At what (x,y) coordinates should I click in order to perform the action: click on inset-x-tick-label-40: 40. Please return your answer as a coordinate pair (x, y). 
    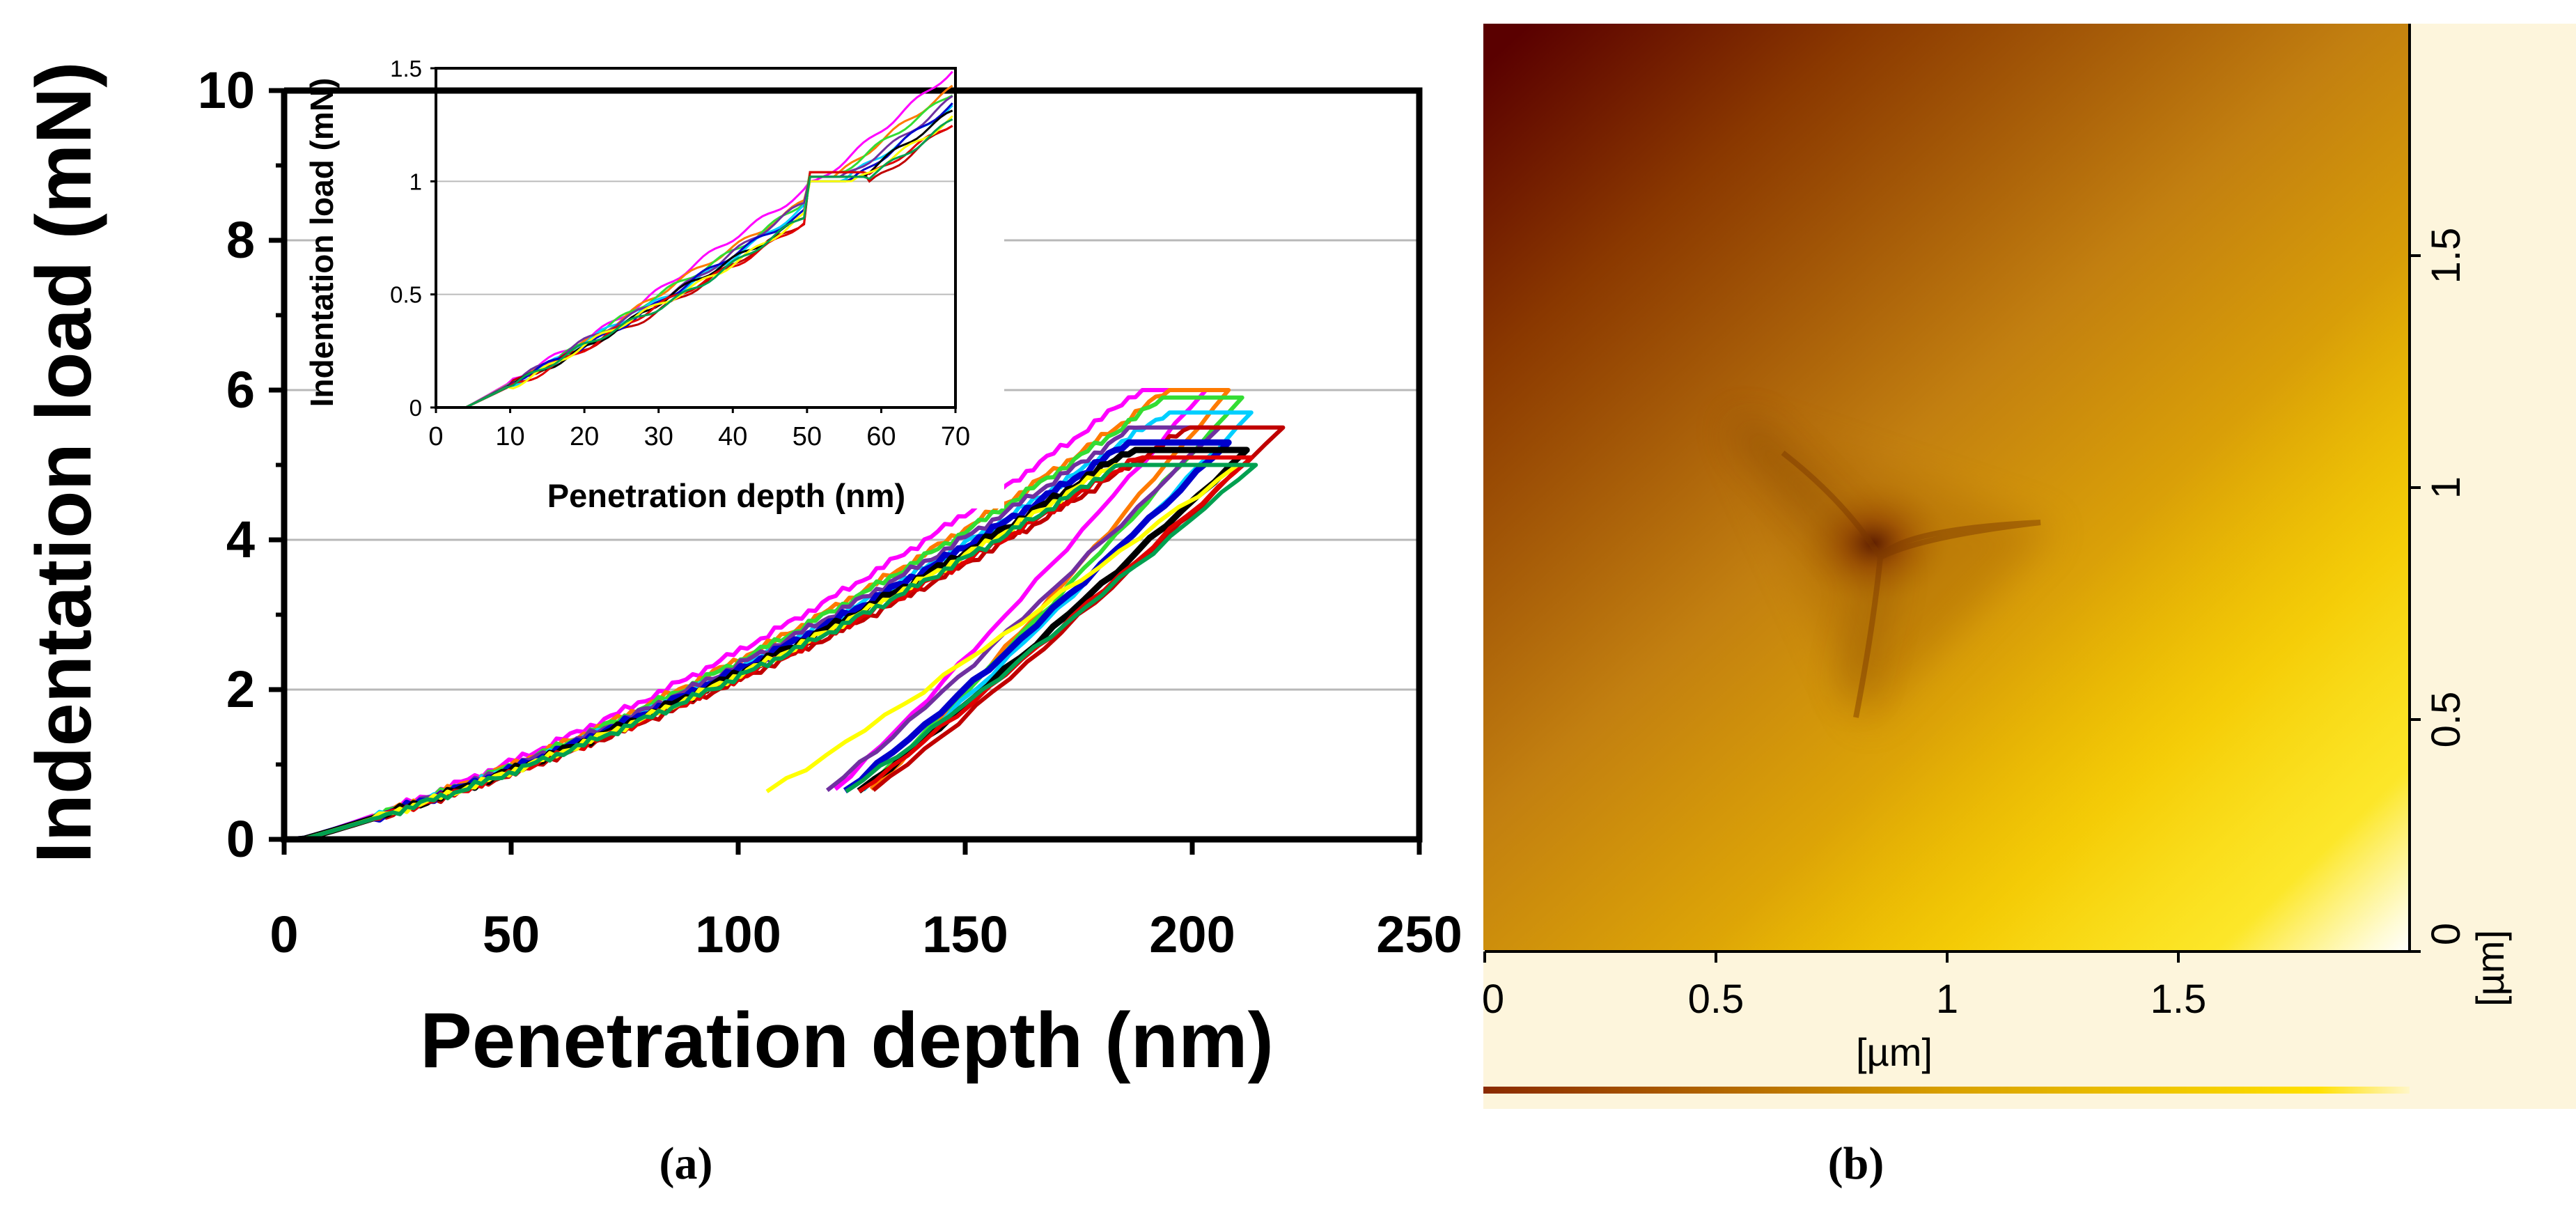
    Looking at the image, I should click on (733, 436).